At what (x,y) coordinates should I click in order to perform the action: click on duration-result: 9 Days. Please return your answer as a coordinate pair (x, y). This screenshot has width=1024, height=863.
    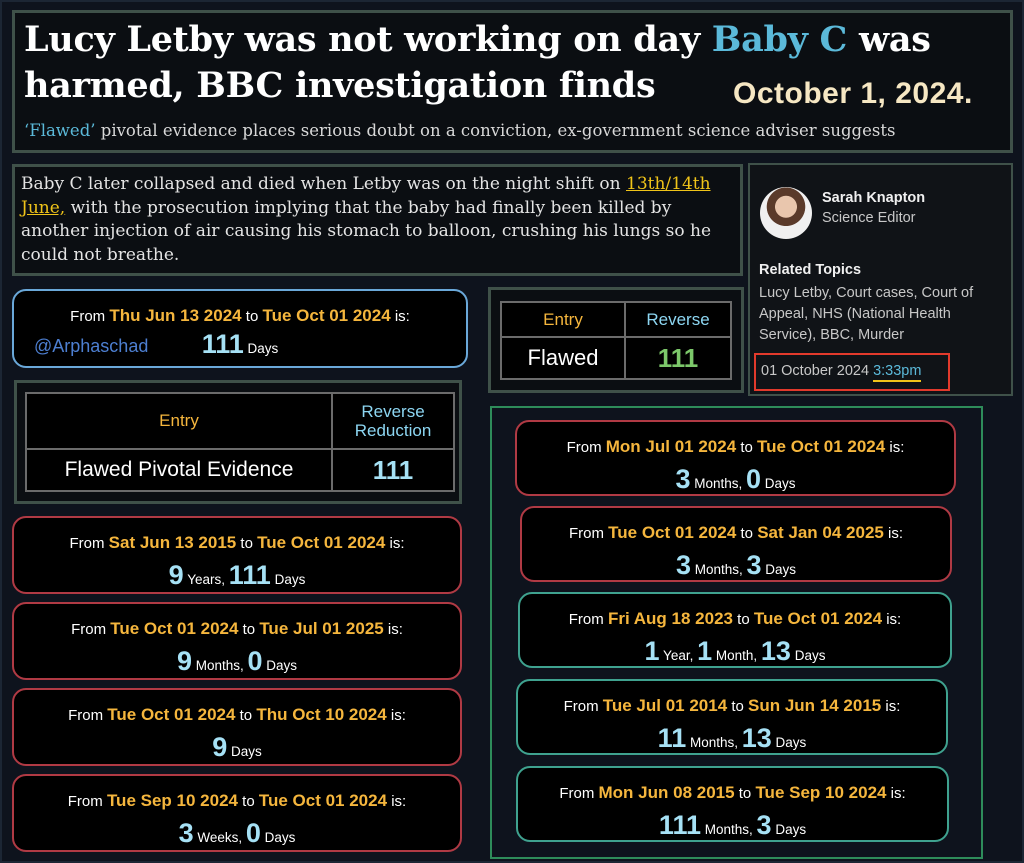
    Looking at the image, I should click on (237, 747).